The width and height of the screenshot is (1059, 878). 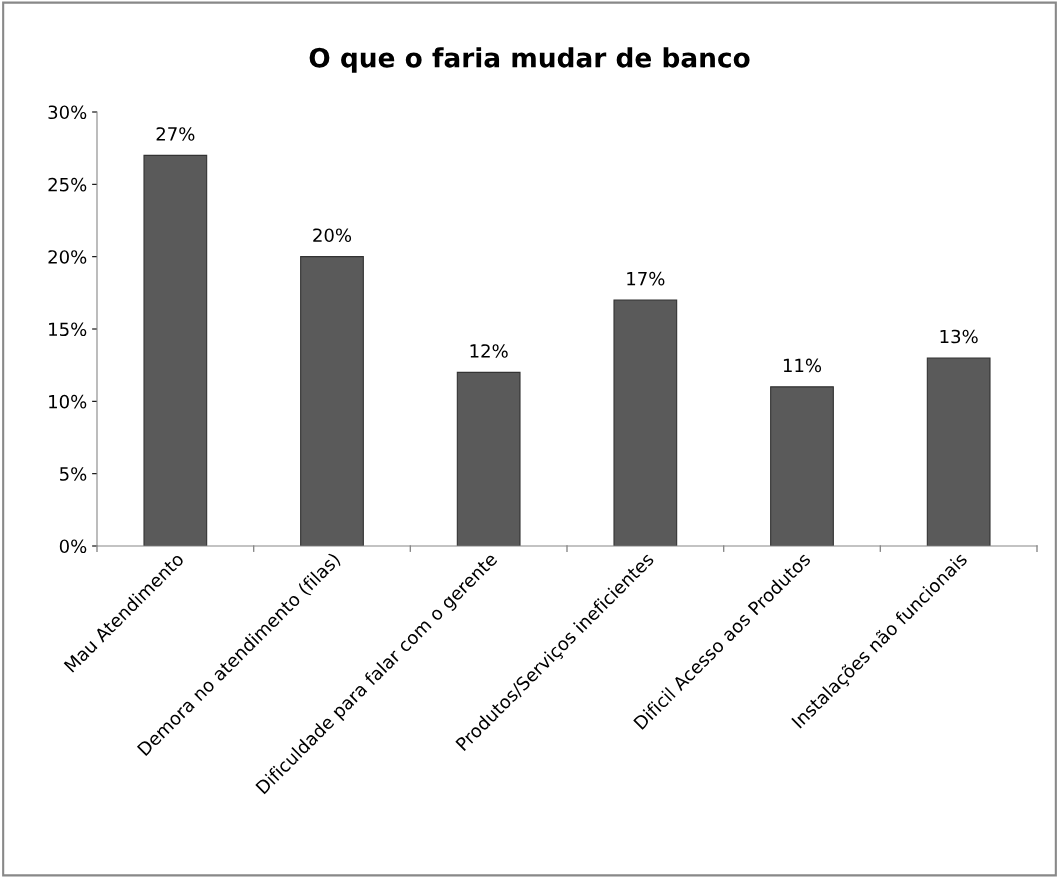 I want to click on y-tick-label: 25%, so click(x=67, y=184).